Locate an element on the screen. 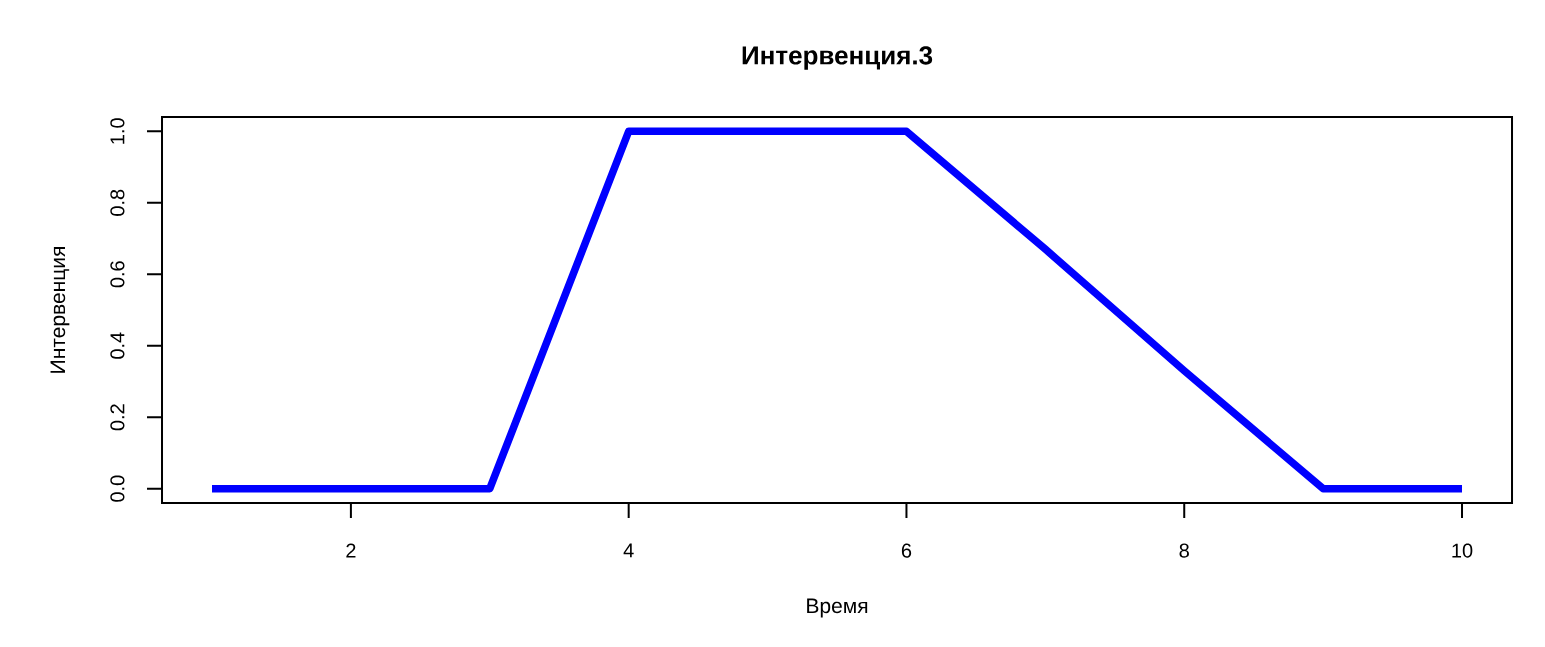  x-tick-label: 2 is located at coordinates (351, 550).